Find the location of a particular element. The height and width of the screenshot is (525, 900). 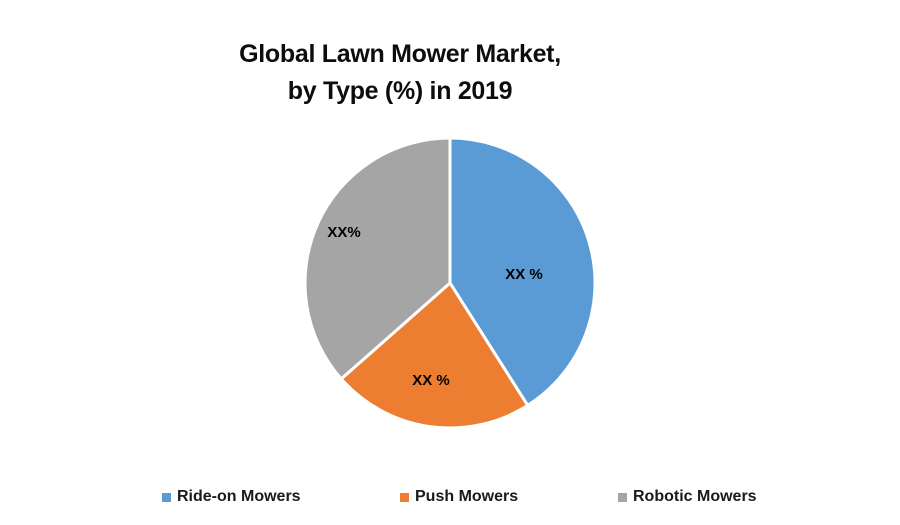

legend-swatch-ride-on-icon is located at coordinates (166, 497).